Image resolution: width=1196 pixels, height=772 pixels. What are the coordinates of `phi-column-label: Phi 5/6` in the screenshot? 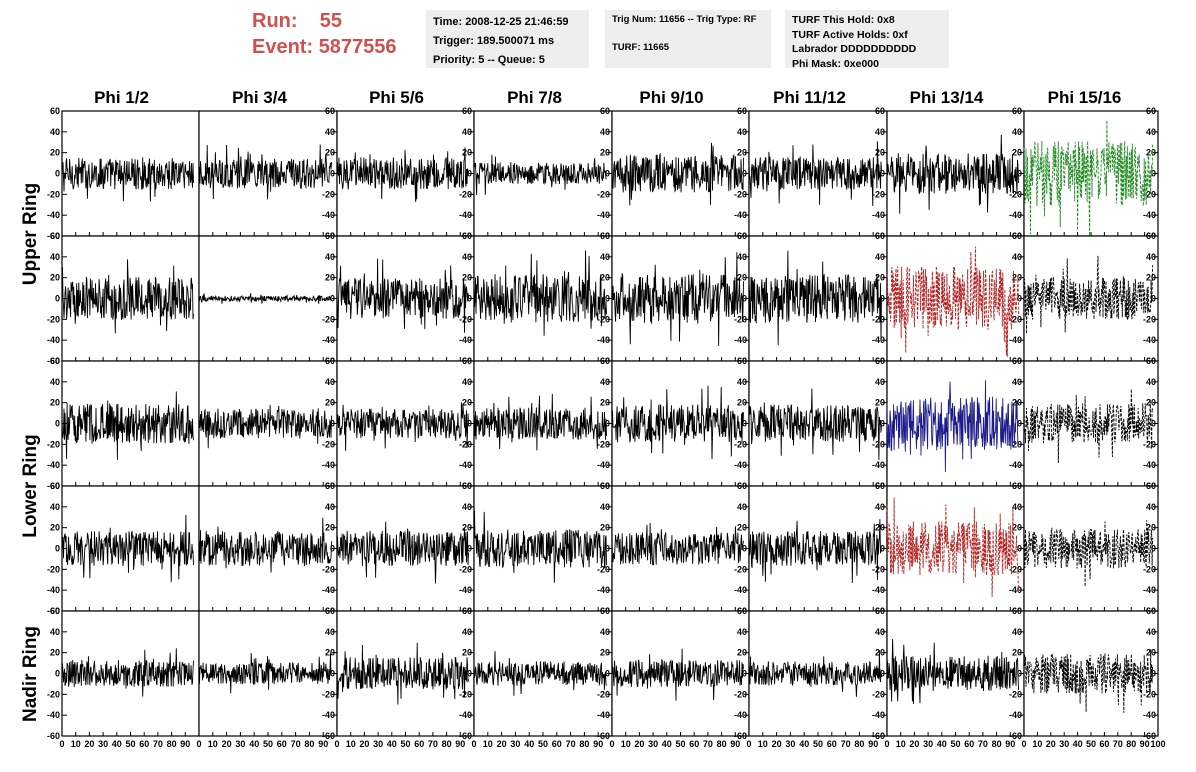 It's located at (396, 97).